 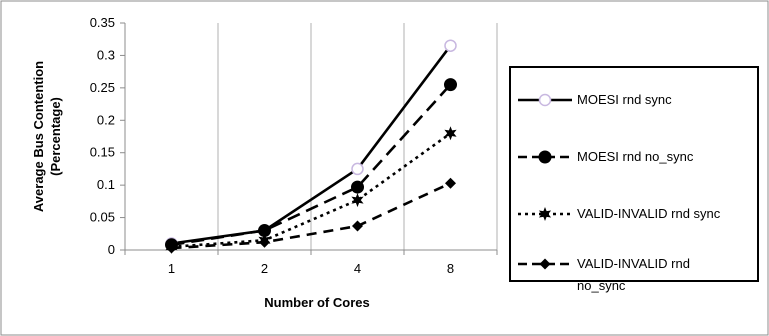 I want to click on y-tick-label: 0.25, so click(x=102, y=87).